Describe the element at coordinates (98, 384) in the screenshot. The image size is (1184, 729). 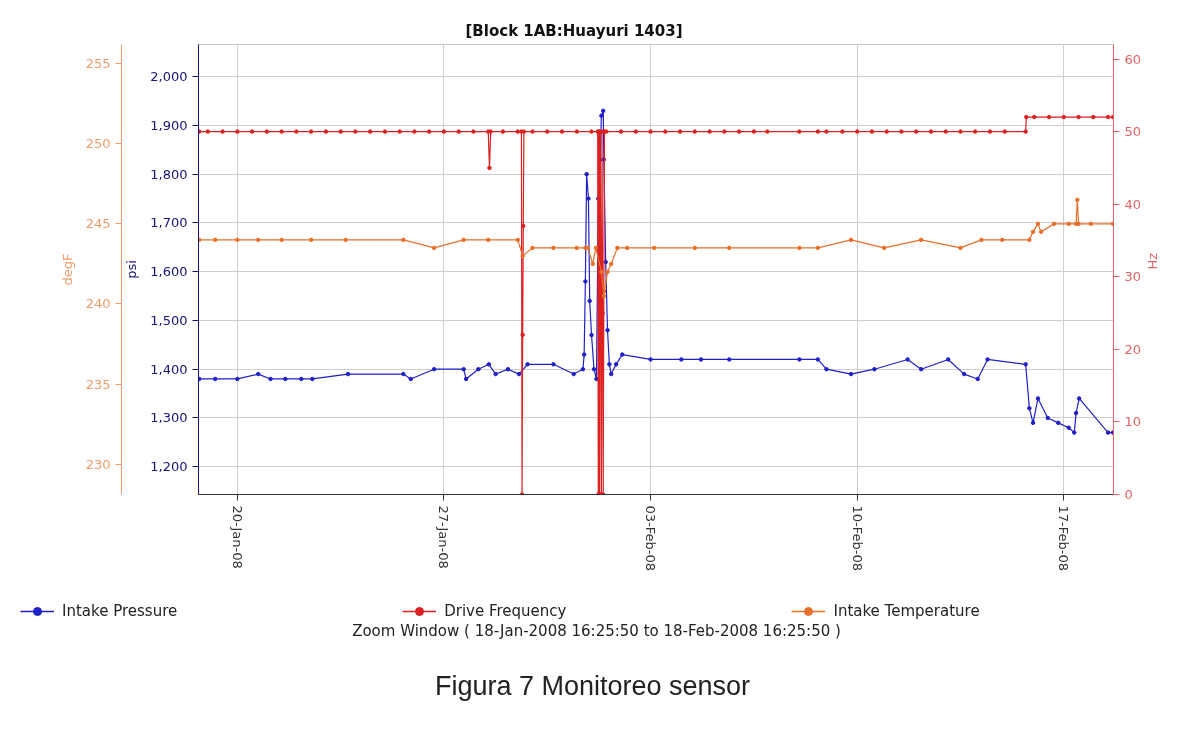
I see `y3-tick-label: 235` at that location.